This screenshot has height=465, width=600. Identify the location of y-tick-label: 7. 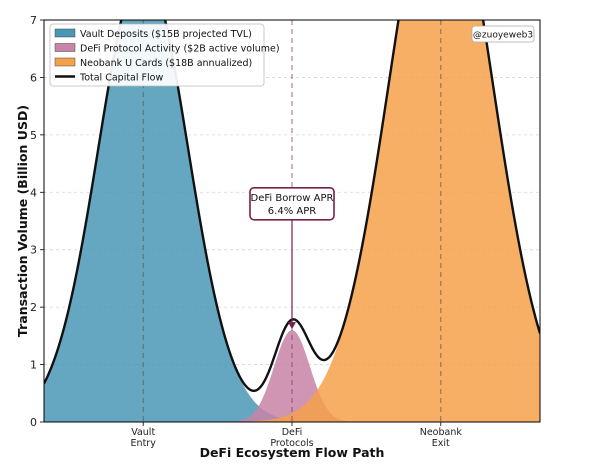
(33, 20).